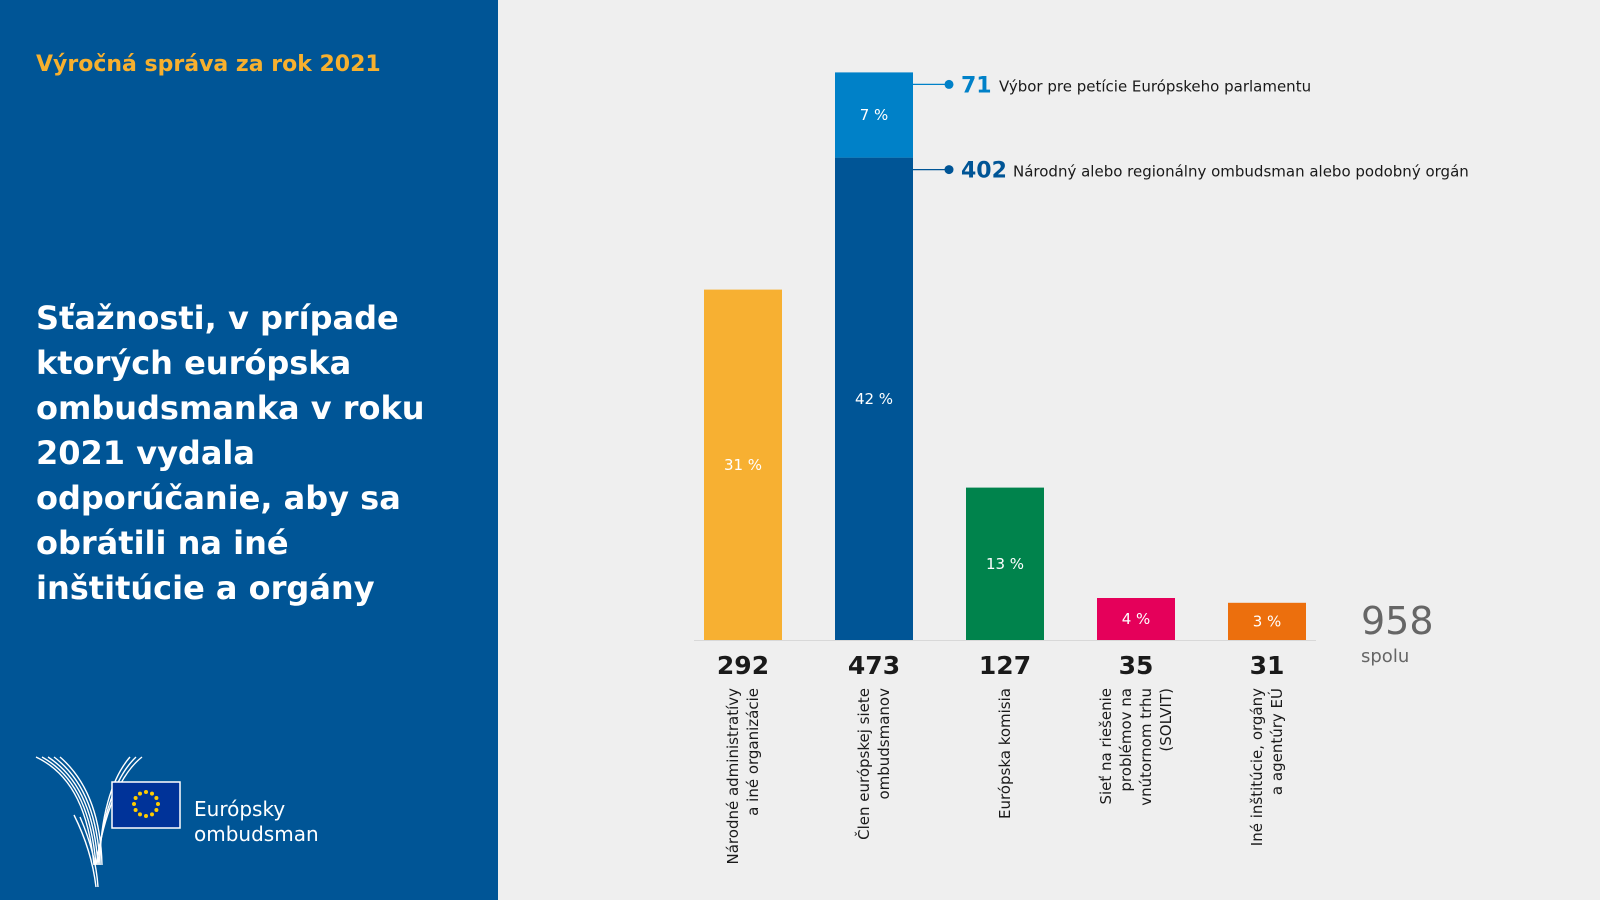  What do you see at coordinates (733, 776) in the screenshot?
I see `category-label-line: Národné administratívy` at bounding box center [733, 776].